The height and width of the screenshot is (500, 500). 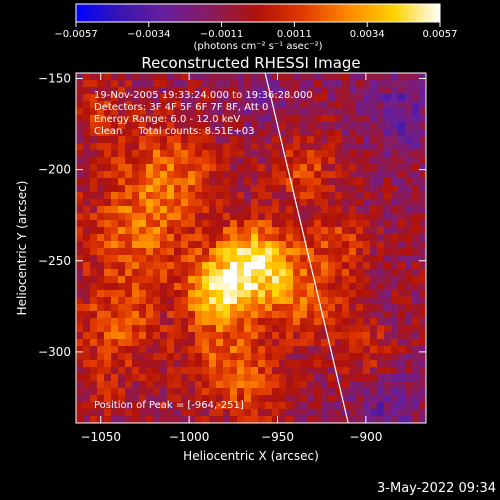 What do you see at coordinates (75, 34) in the screenshot?
I see `colorbar-tick-label: −0.0057` at bounding box center [75, 34].